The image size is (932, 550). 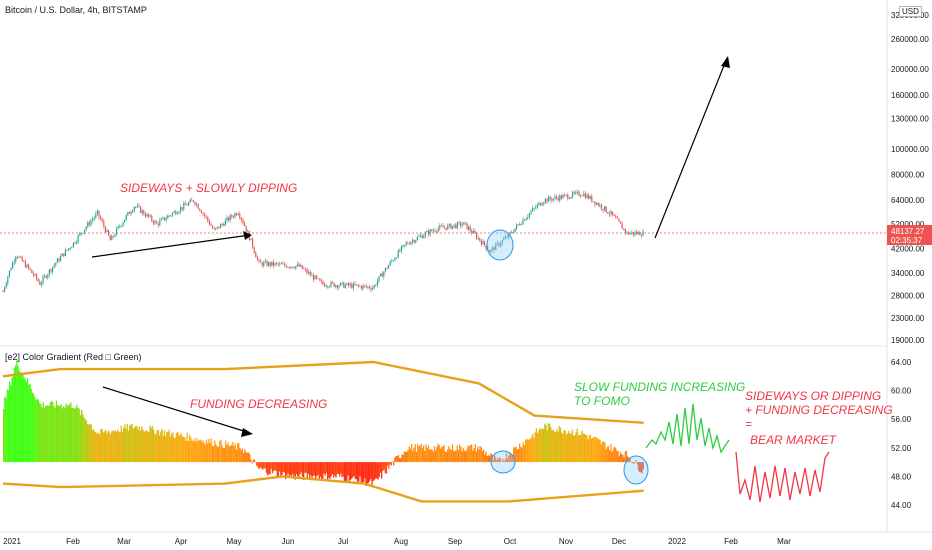 I want to click on highlight-circle, so click(x=500, y=245).